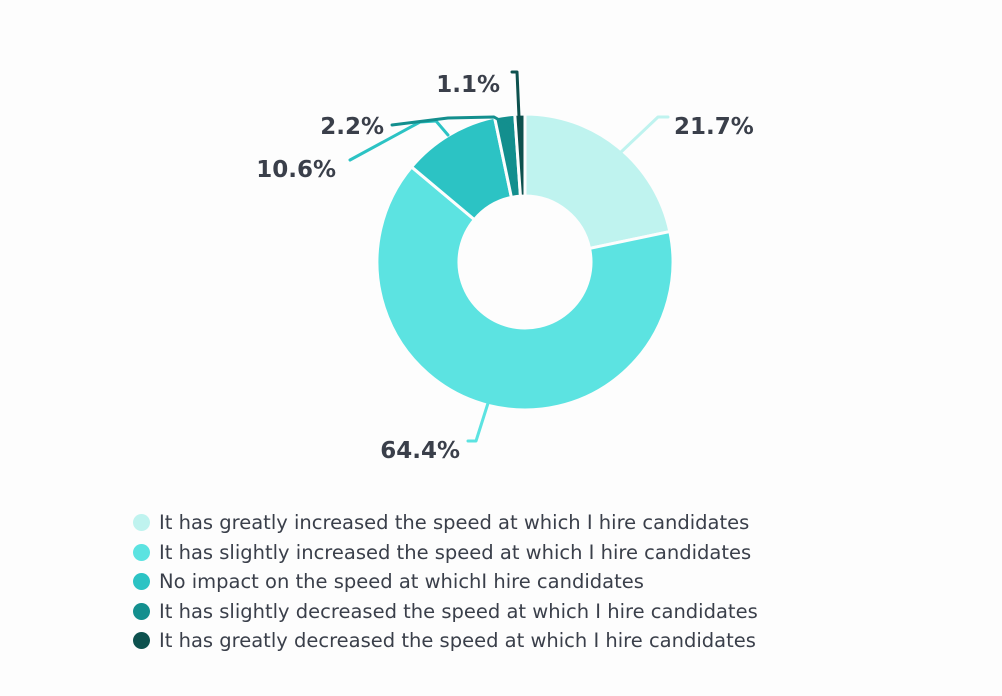  What do you see at coordinates (714, 127) in the screenshot?
I see `data-label: 21.7%` at bounding box center [714, 127].